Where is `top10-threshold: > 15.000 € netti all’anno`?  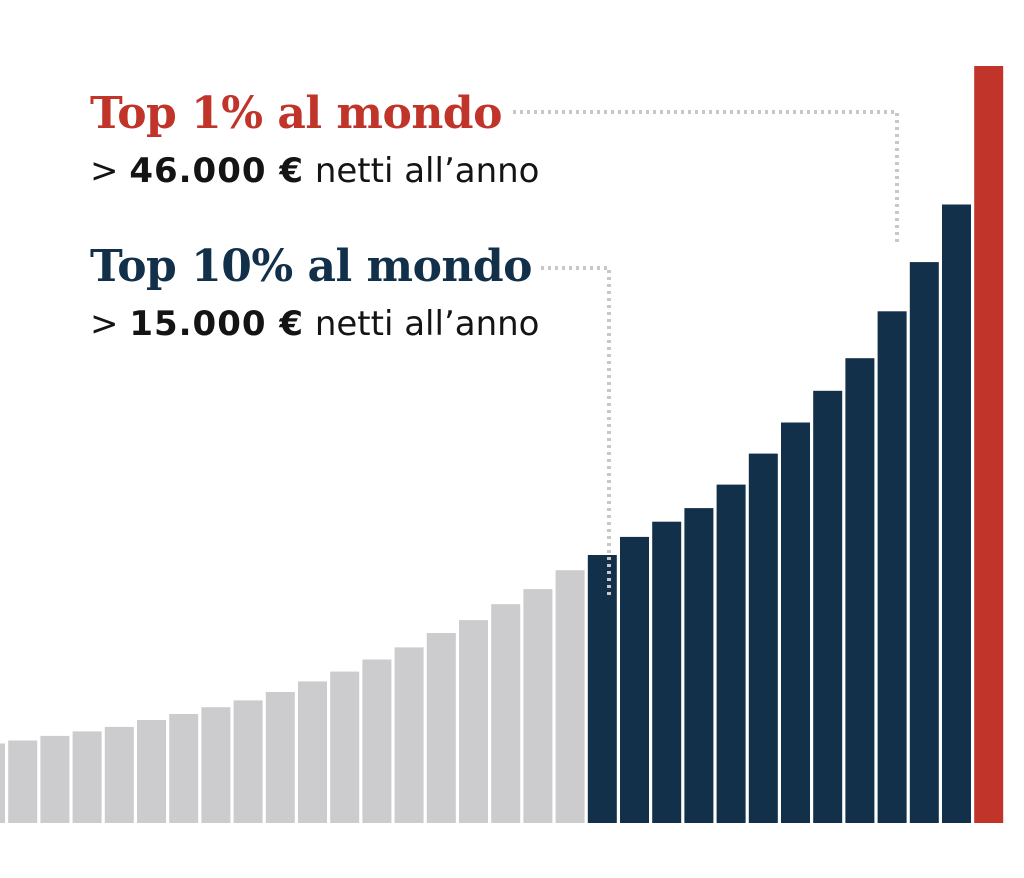 top10-threshold: > 15.000 € netti all’anno is located at coordinates (314, 324).